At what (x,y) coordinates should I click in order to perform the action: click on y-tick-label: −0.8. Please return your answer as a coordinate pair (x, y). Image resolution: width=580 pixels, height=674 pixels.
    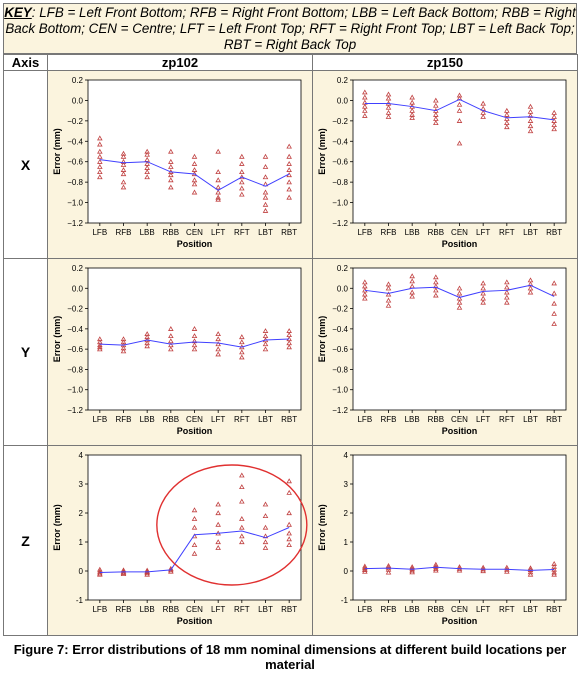
    Looking at the image, I should click on (340, 182).